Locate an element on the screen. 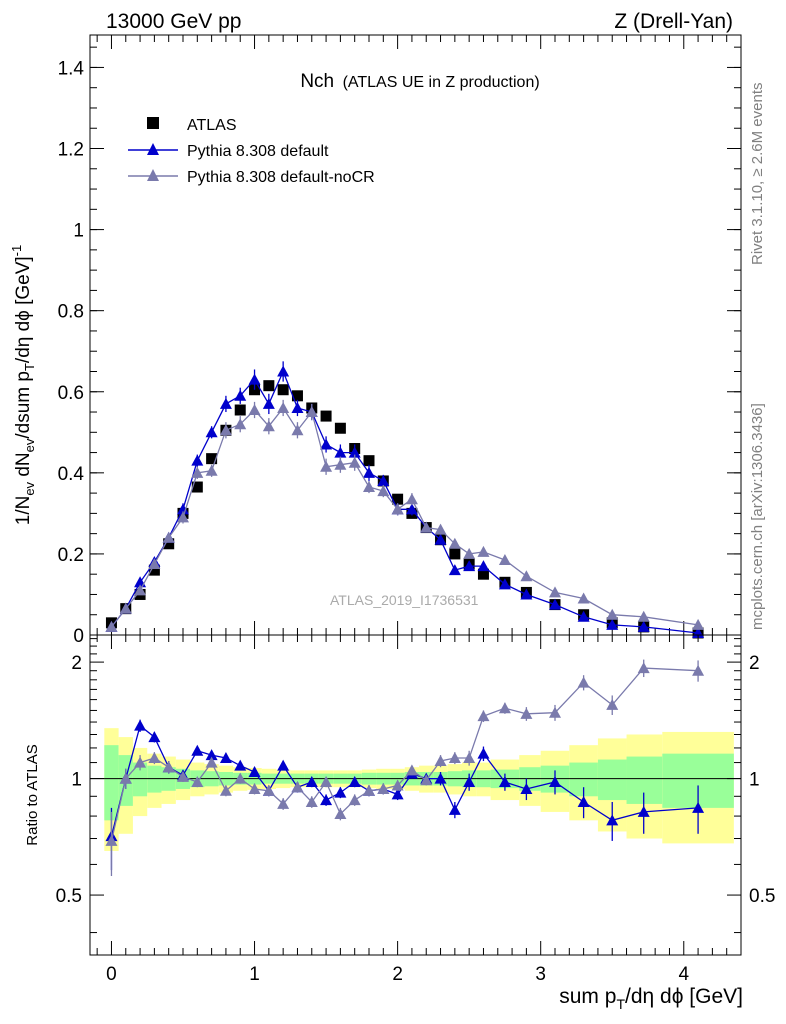 The width and height of the screenshot is (786, 1024). ratio-y-label: Ratio to ATLAS is located at coordinates (32, 794).